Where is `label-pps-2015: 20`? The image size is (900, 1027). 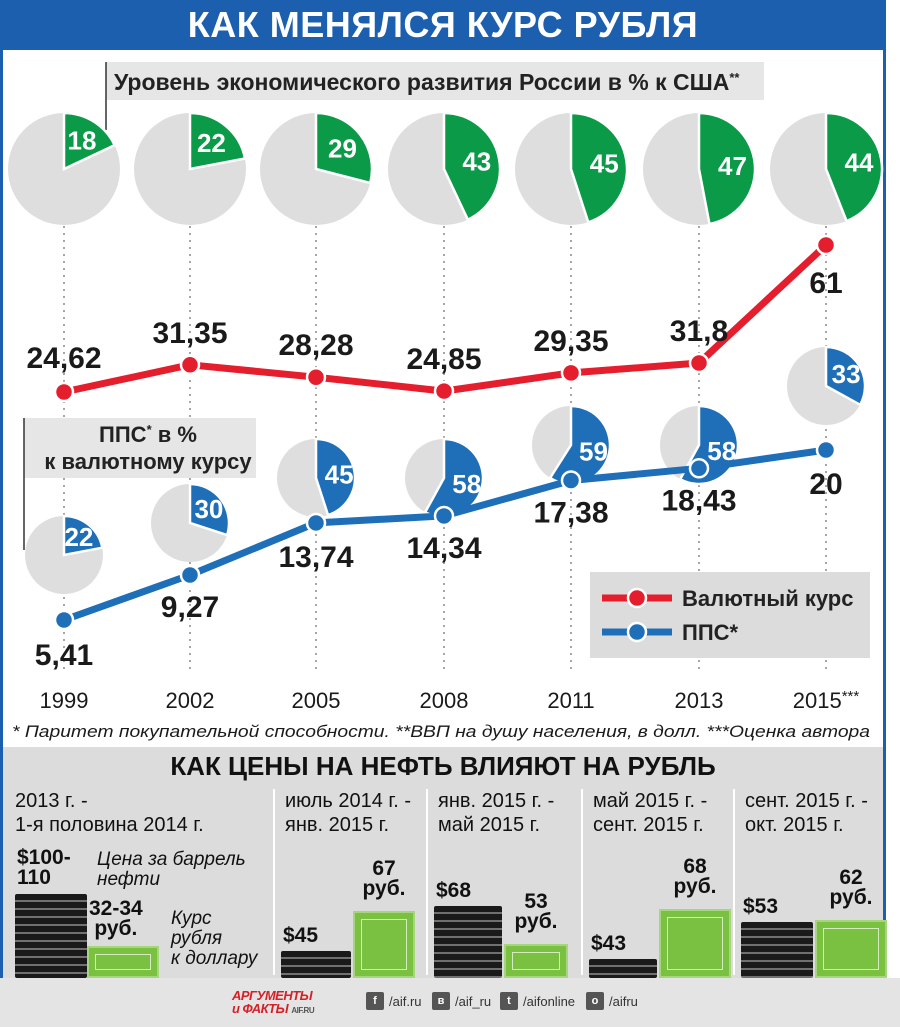
label-pps-2015: 20 is located at coordinates (825, 484).